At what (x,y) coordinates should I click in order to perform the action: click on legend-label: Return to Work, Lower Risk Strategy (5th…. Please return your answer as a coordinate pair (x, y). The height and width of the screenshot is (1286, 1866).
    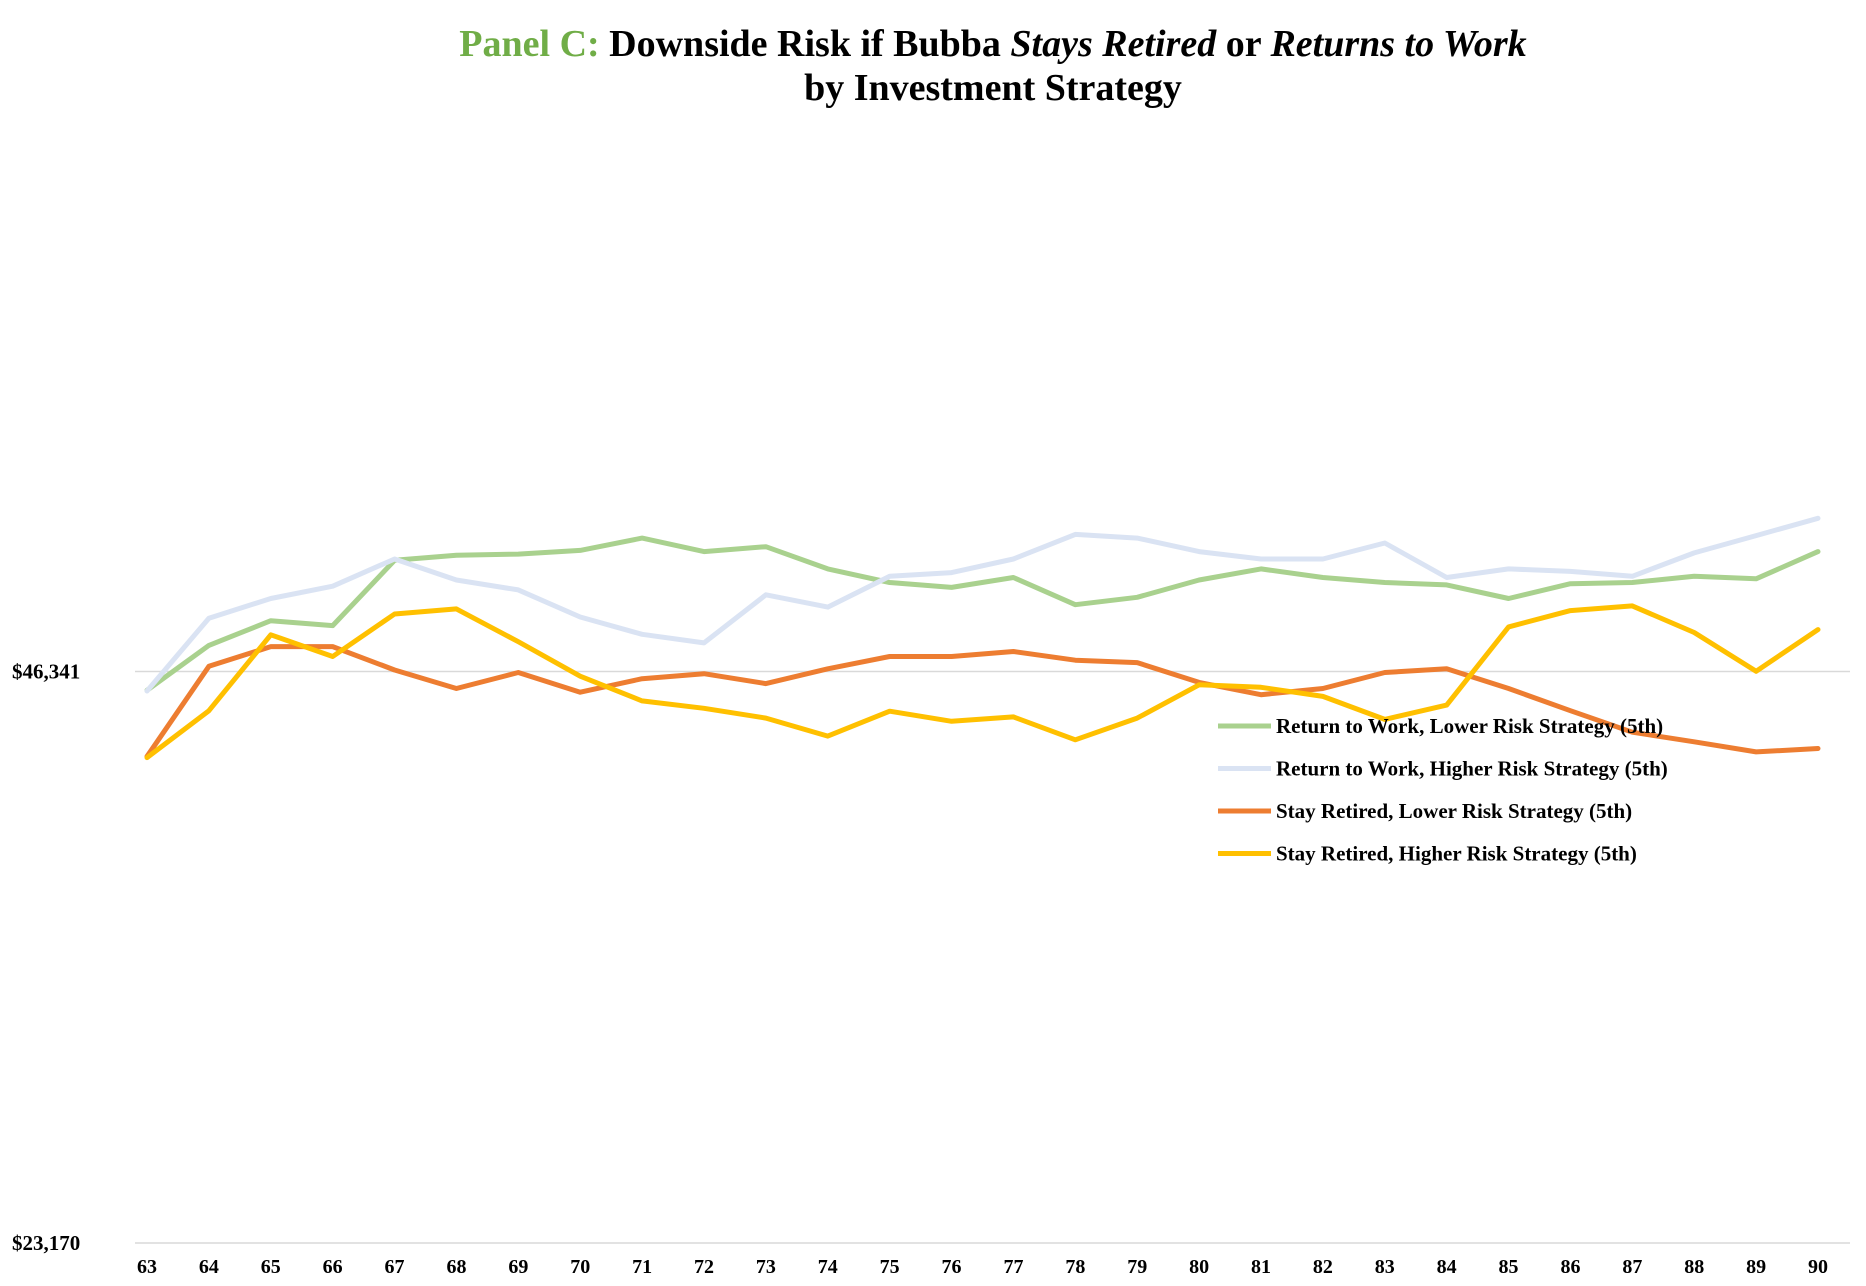
    Looking at the image, I should click on (1469, 726).